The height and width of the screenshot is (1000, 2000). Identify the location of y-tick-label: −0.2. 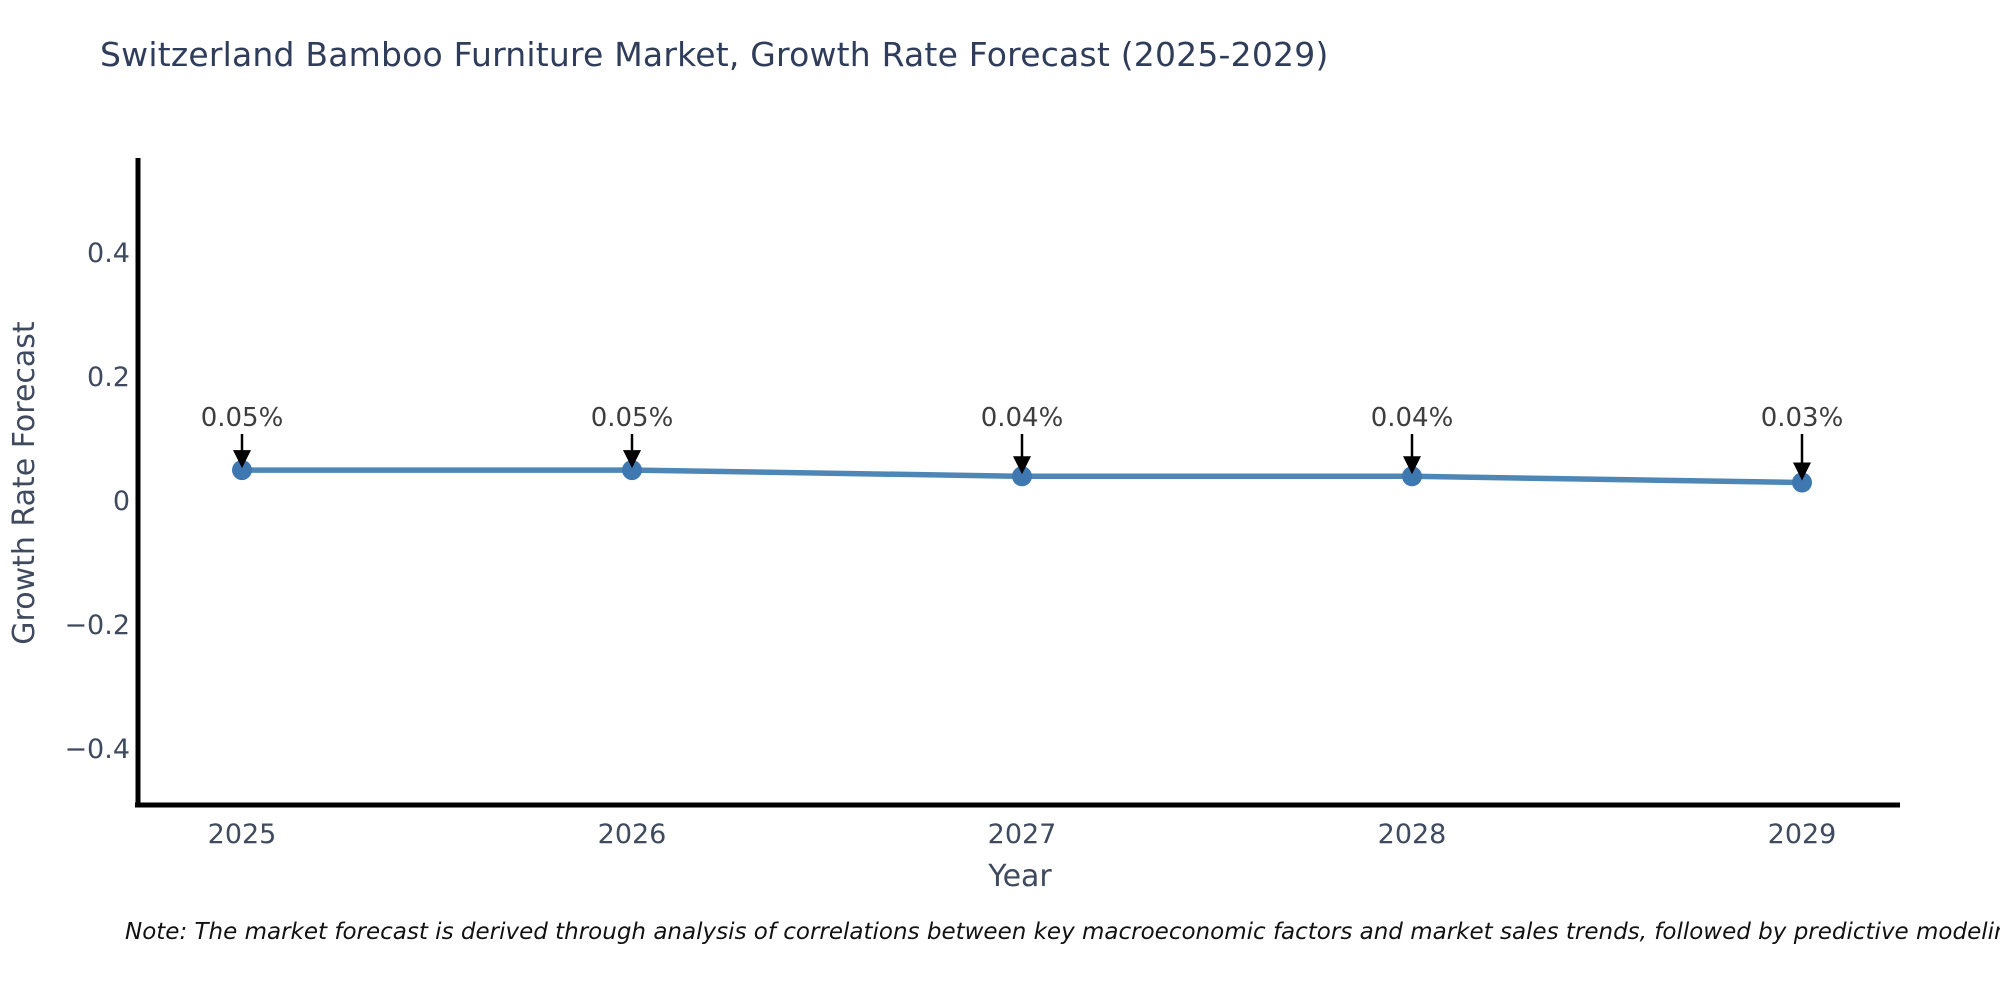
(97, 625).